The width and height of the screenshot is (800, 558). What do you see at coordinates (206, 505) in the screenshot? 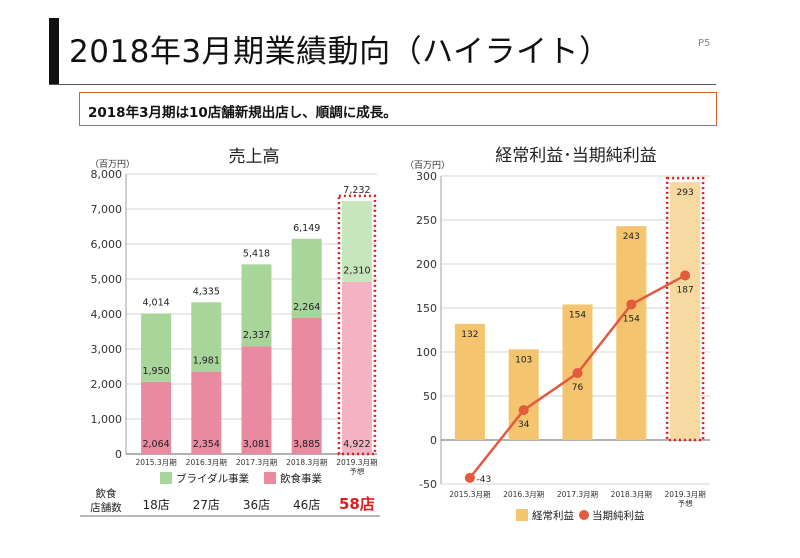
I see `store-count: 27店` at bounding box center [206, 505].